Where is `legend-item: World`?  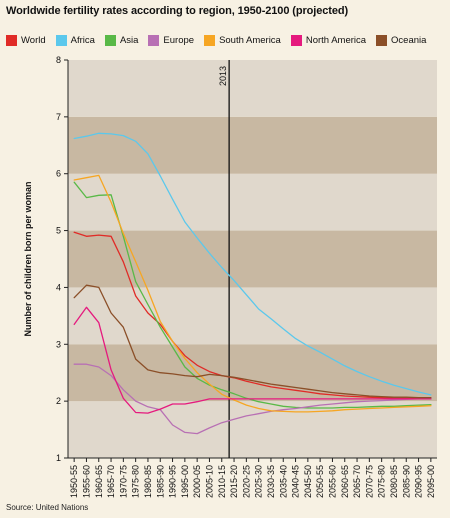 legend-item: World is located at coordinates (26, 40).